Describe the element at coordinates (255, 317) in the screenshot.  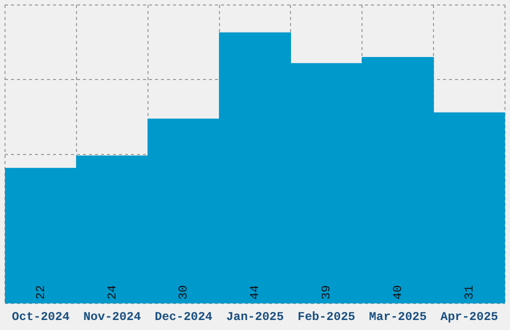
I see `x-tick-label: Jan-2025` at that location.